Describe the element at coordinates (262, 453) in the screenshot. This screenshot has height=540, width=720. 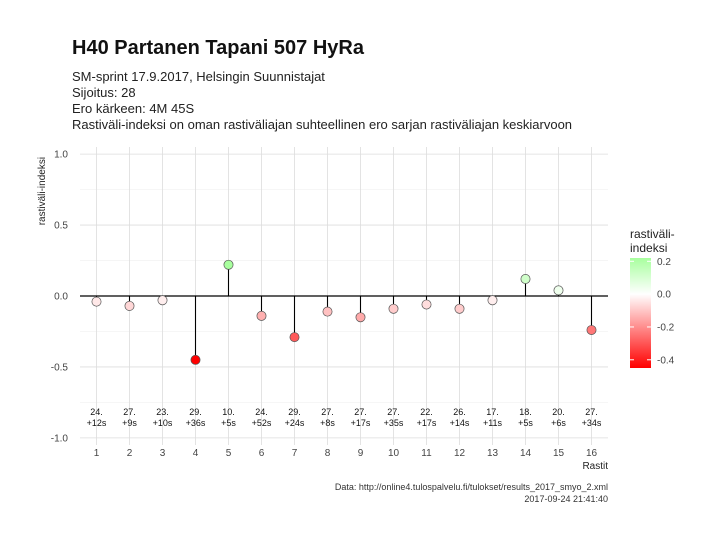
I see `x-tick-label: 6` at that location.